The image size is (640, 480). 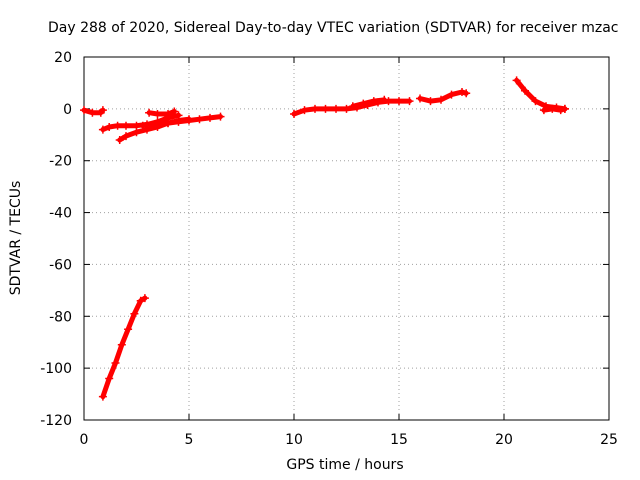 I want to click on x-tick-label: 25, so click(x=609, y=440).